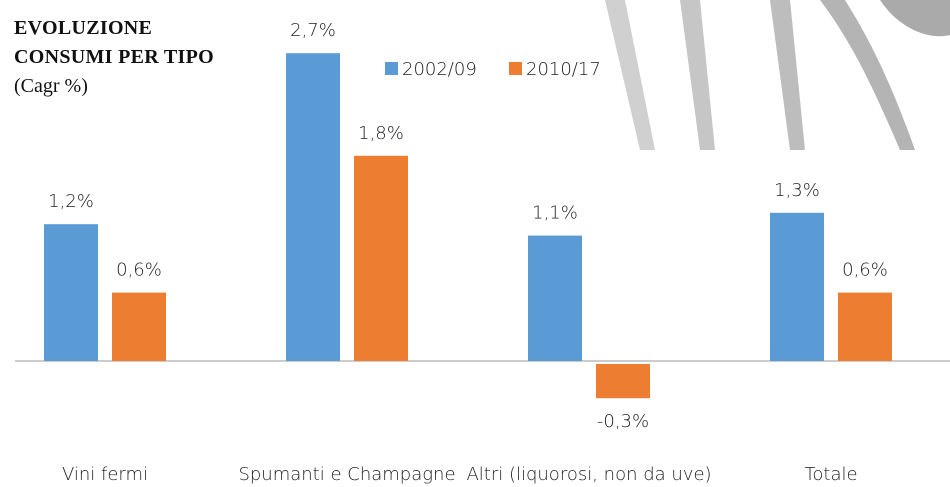  I want to click on chart-title-block: EVOLUZIONE CONSUMI PER TIPO (Cagr %), so click(121, 57).